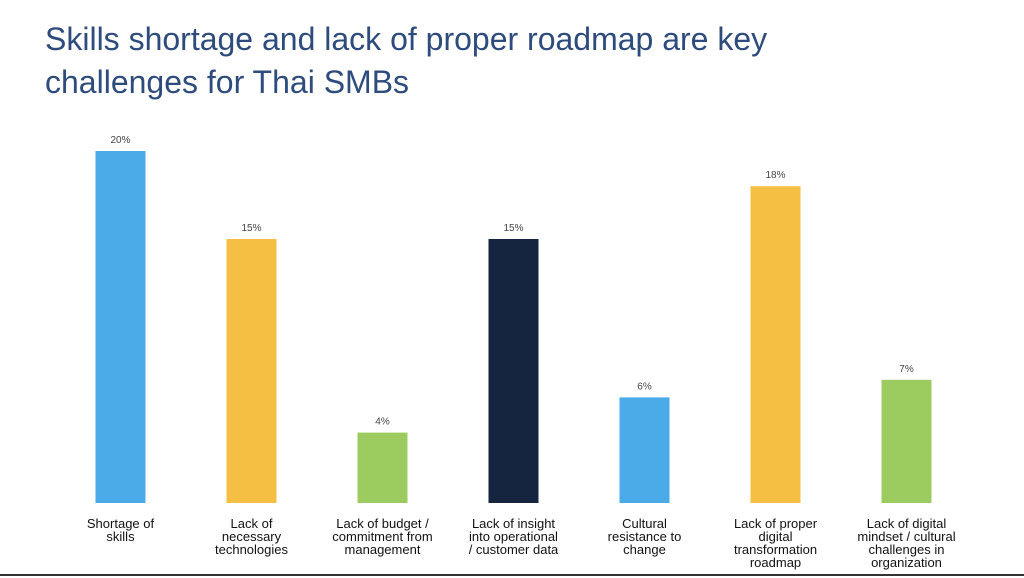  What do you see at coordinates (644, 386) in the screenshot?
I see `value-label: 6%` at bounding box center [644, 386].